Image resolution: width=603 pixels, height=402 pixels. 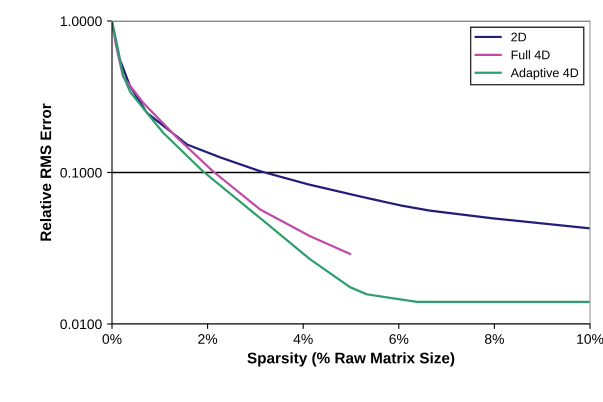 What do you see at coordinates (494, 339) in the screenshot?
I see `x-tick-label: 8%` at bounding box center [494, 339].